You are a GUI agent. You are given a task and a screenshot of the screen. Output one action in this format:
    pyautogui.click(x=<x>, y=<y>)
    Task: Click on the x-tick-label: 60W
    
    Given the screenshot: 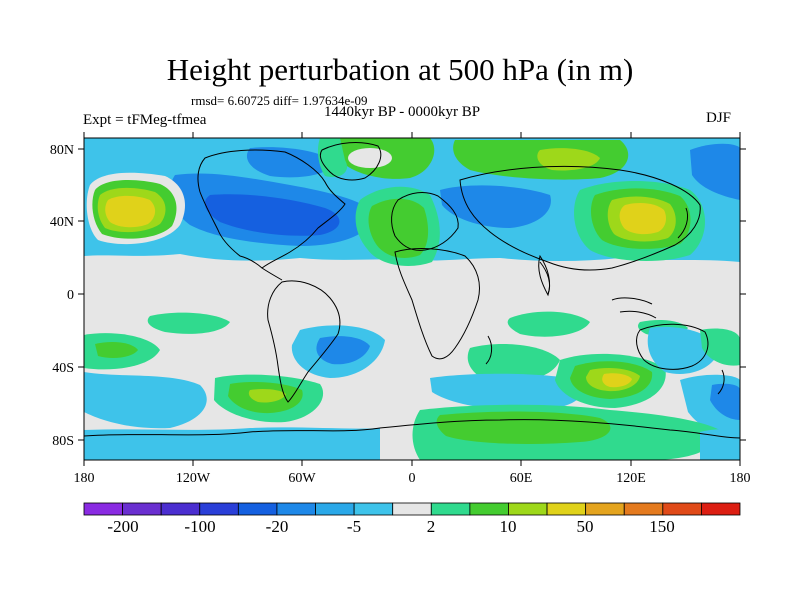 What is the action you would take?
    pyautogui.click(x=302, y=478)
    